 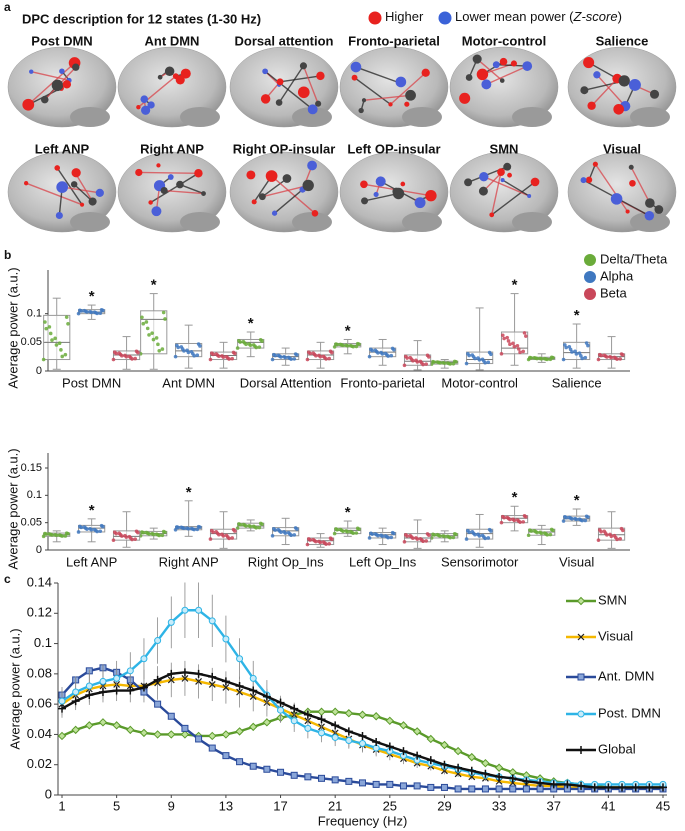 I want to click on x-tick-label: 33, so click(x=499, y=805).